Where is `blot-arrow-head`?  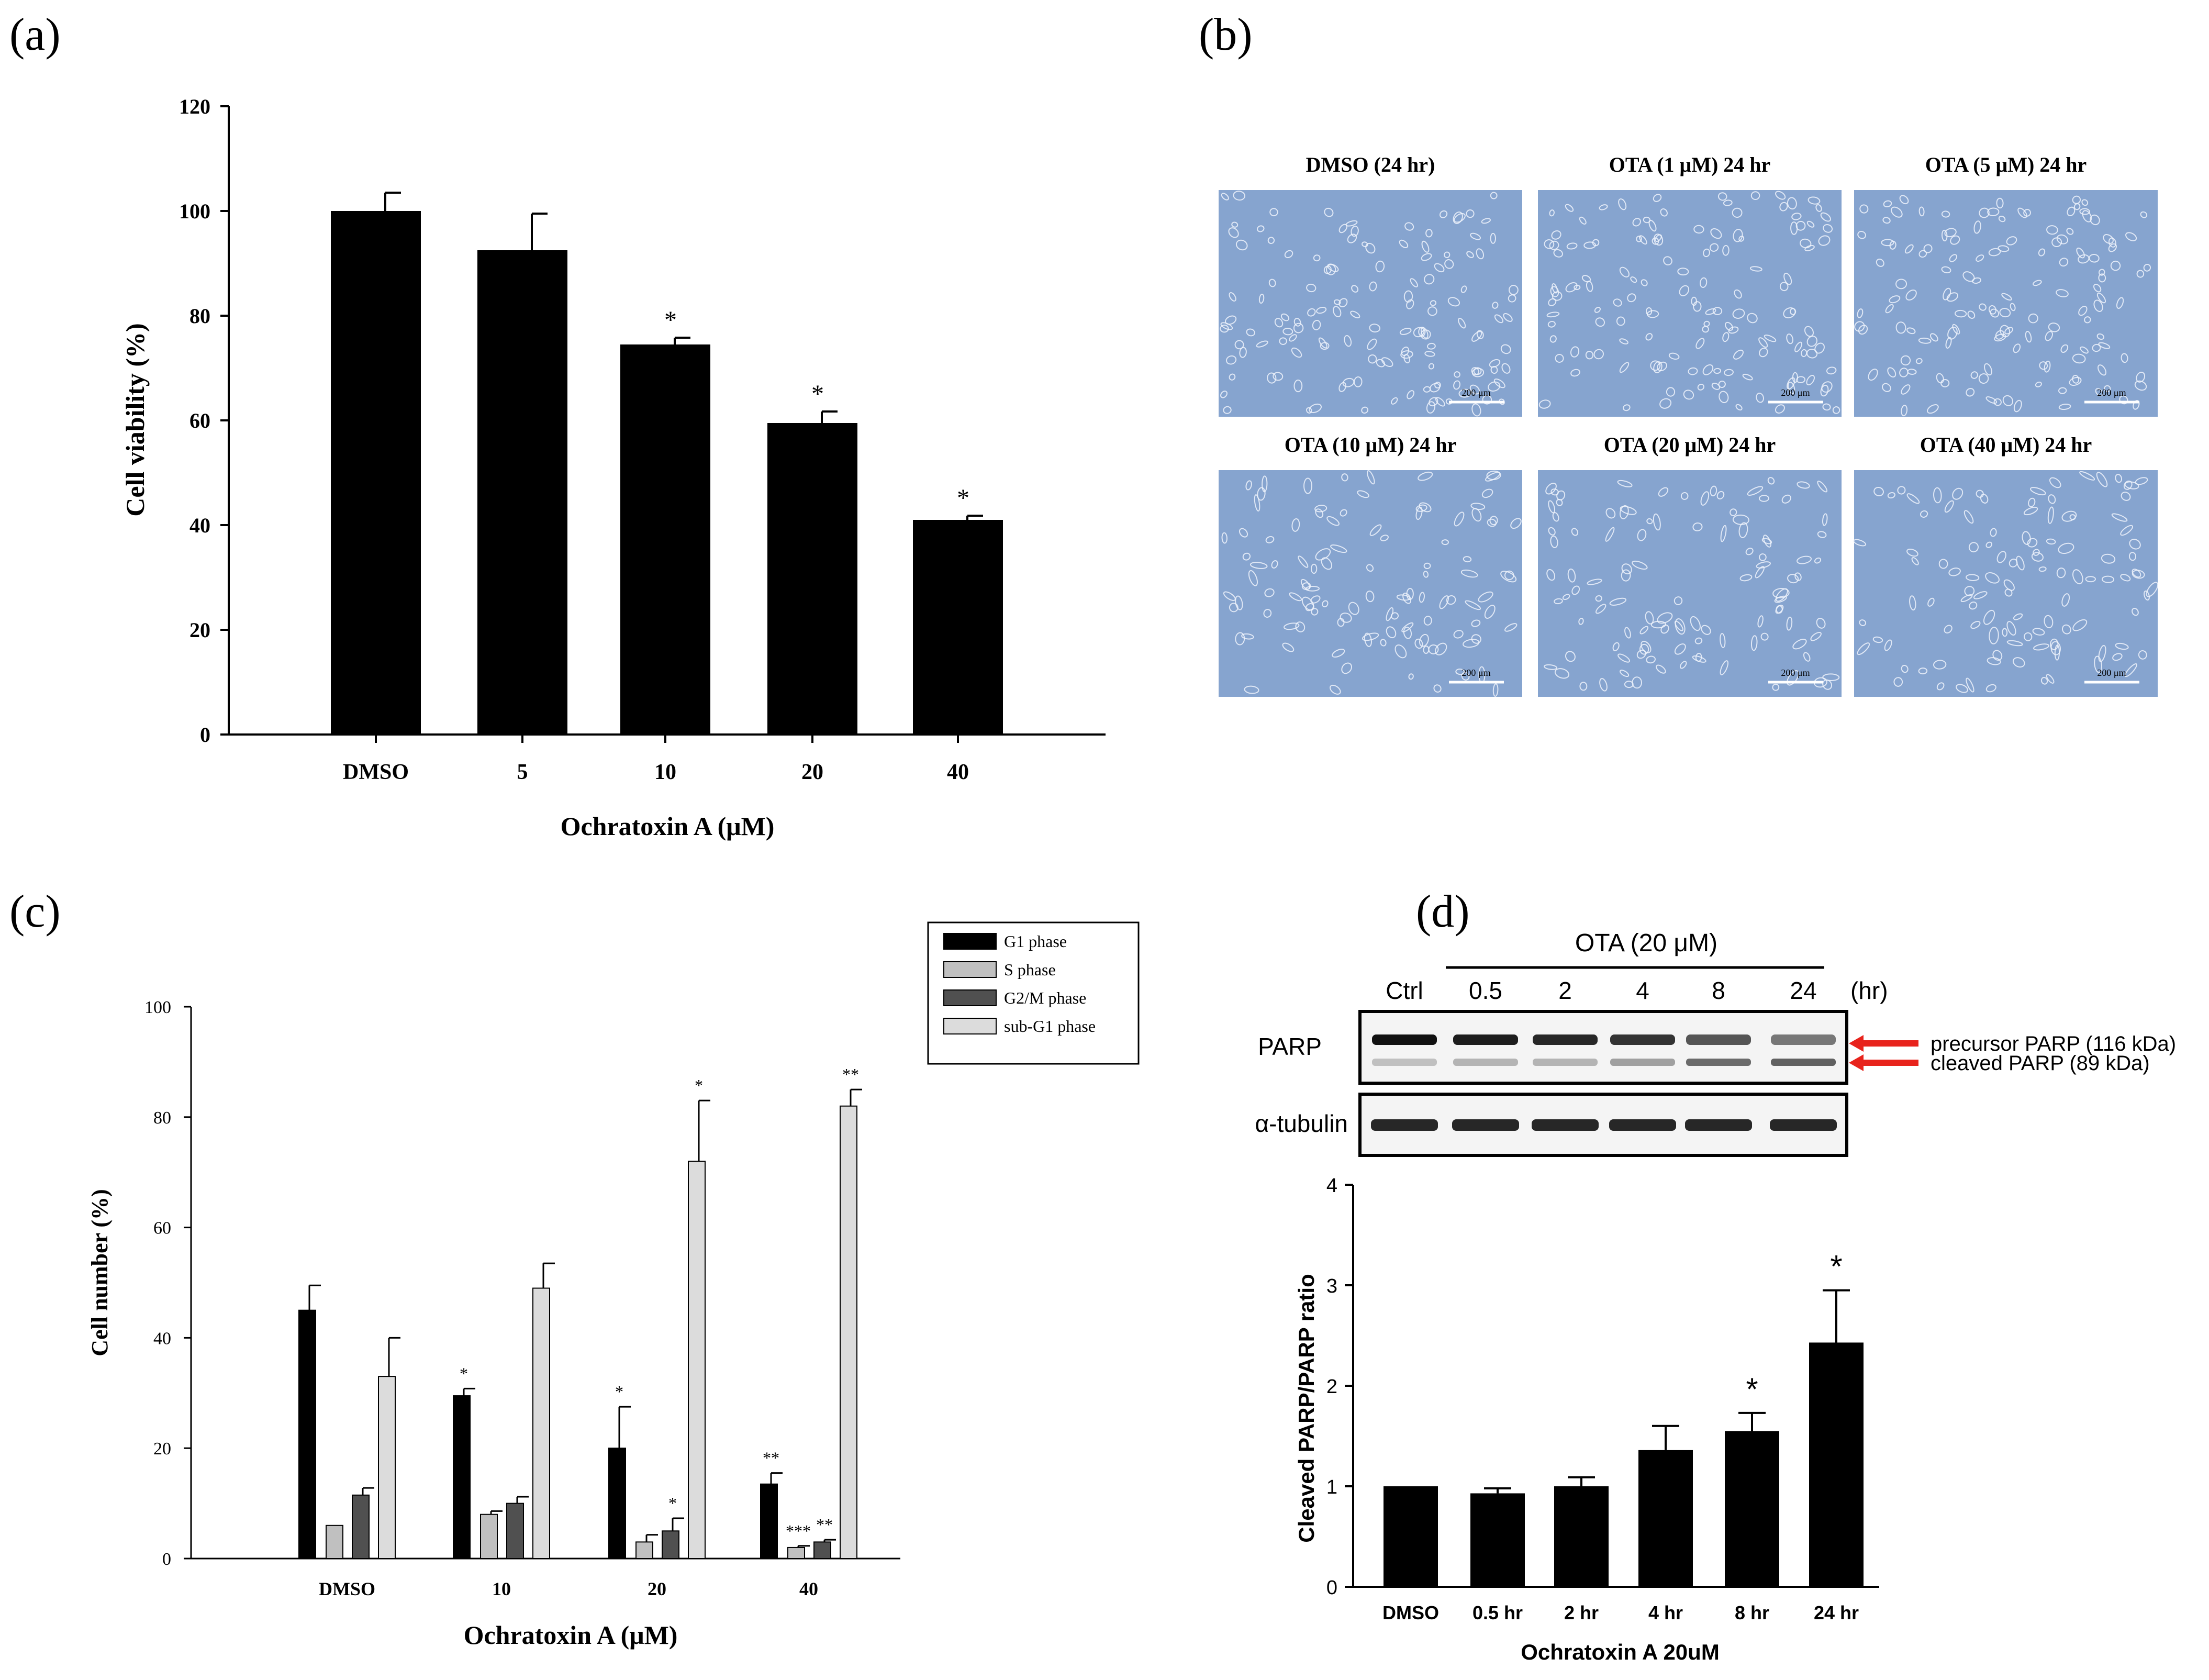 blot-arrow-head is located at coordinates (1856, 1043).